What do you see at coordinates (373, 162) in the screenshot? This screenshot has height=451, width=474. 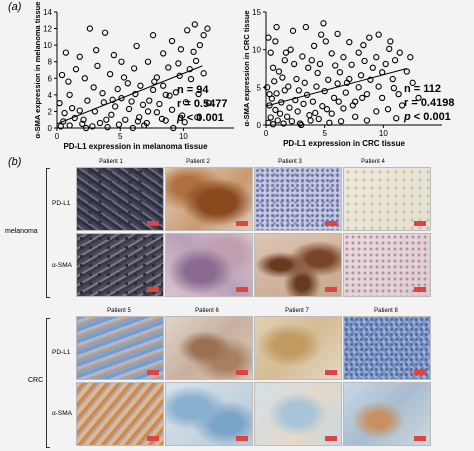 I see `header-patient-4: Patient 4` at bounding box center [373, 162].